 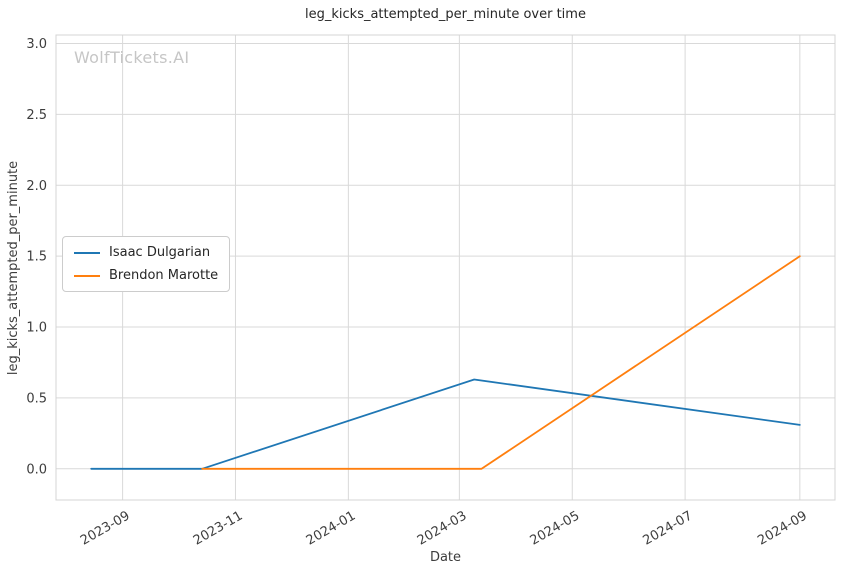 I want to click on y-tick-label: 2.0, so click(x=36, y=186).